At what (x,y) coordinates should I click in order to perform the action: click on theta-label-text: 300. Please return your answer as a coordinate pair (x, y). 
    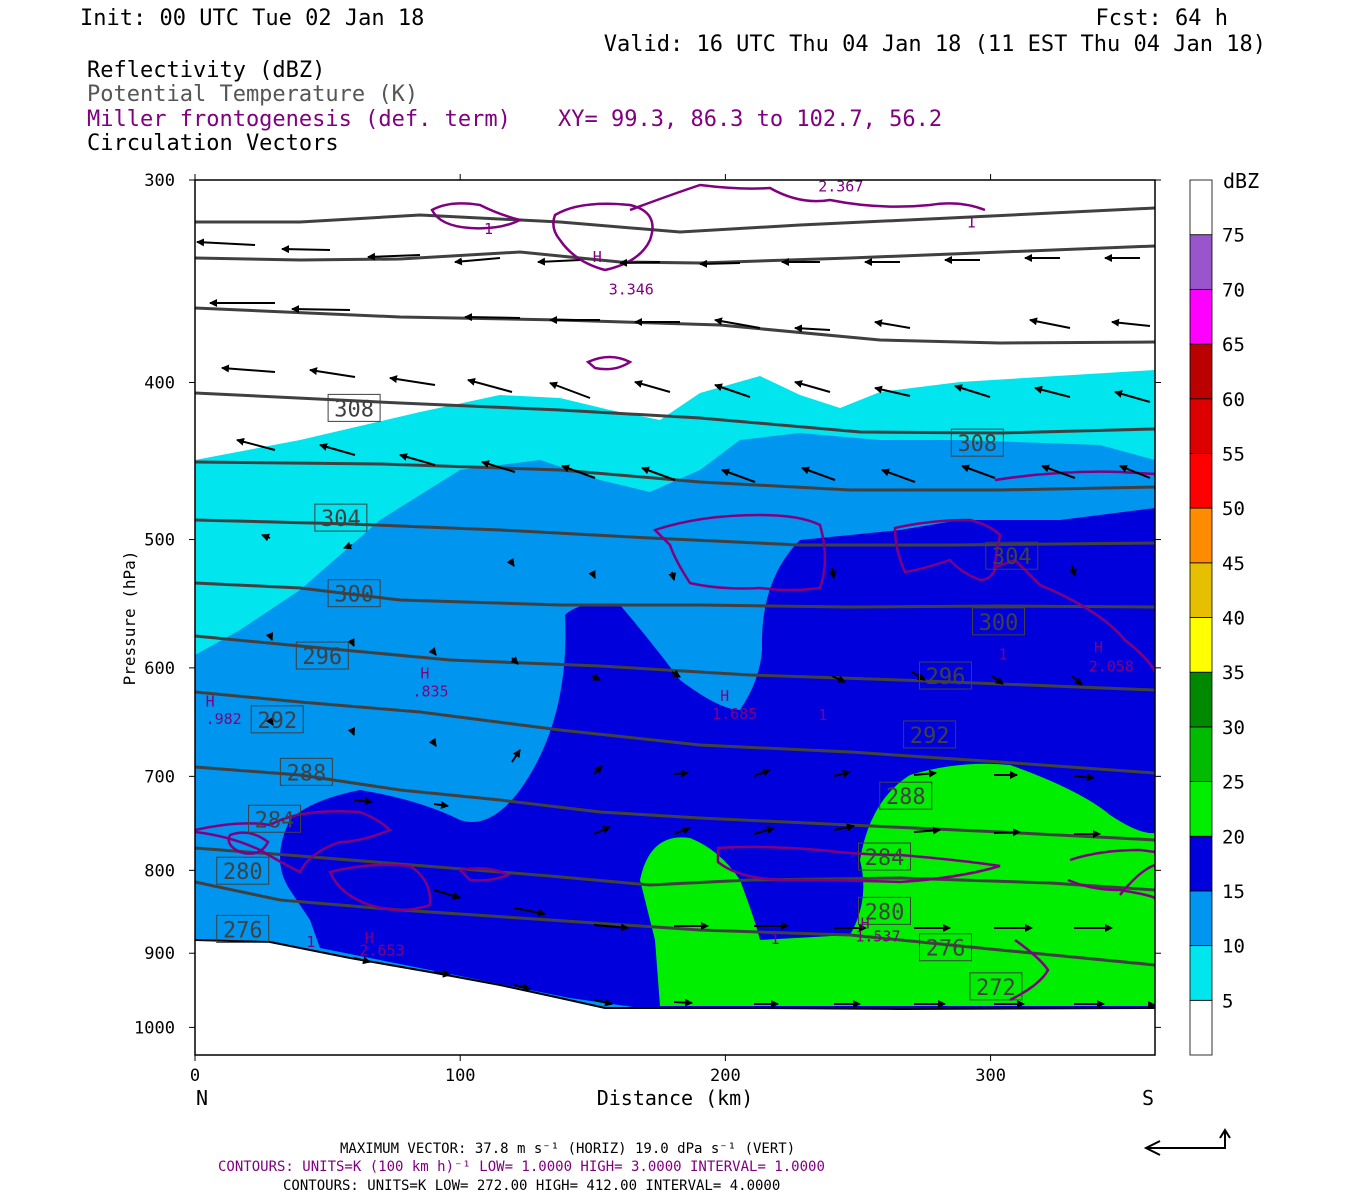
    Looking at the image, I should click on (999, 623).